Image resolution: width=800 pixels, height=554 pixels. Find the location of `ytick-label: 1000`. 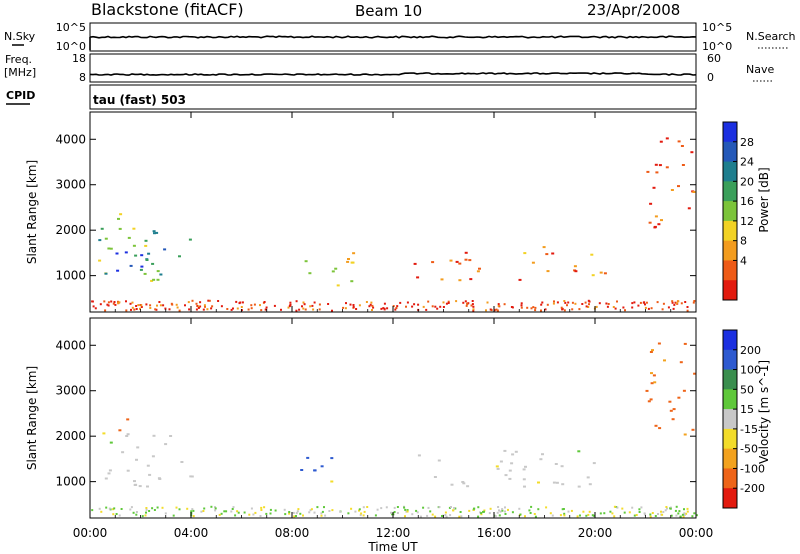

ytick-label: 1000 is located at coordinates (70, 276).